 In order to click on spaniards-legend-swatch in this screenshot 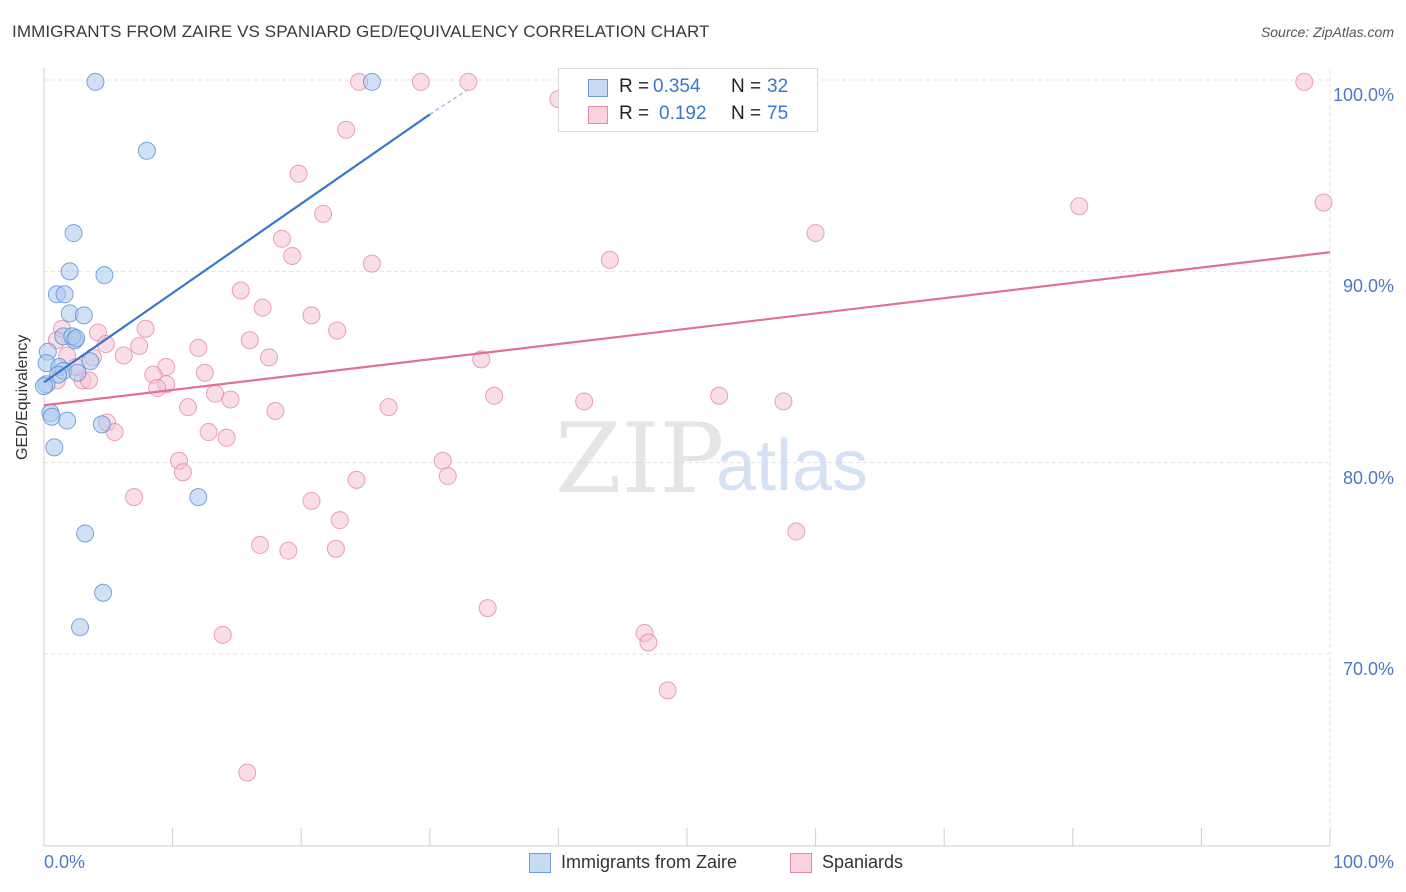, I will do `click(801, 863)`.